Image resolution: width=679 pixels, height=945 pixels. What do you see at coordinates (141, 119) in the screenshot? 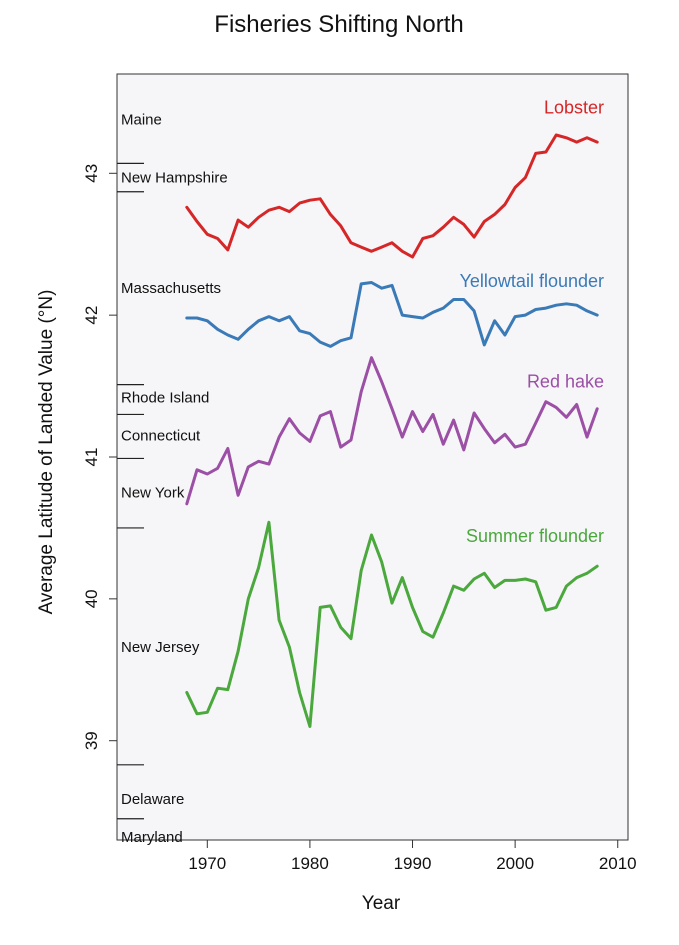
I see `state-label-maine: Maine` at bounding box center [141, 119].